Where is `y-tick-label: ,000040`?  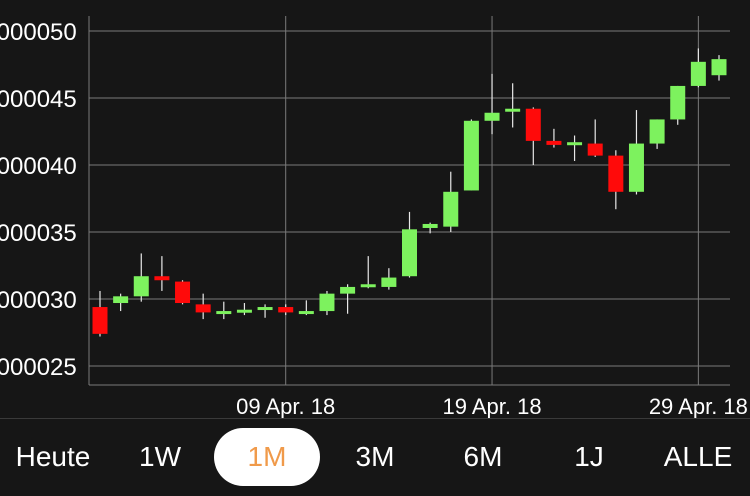 y-tick-label: ,000040 is located at coordinates (38, 166).